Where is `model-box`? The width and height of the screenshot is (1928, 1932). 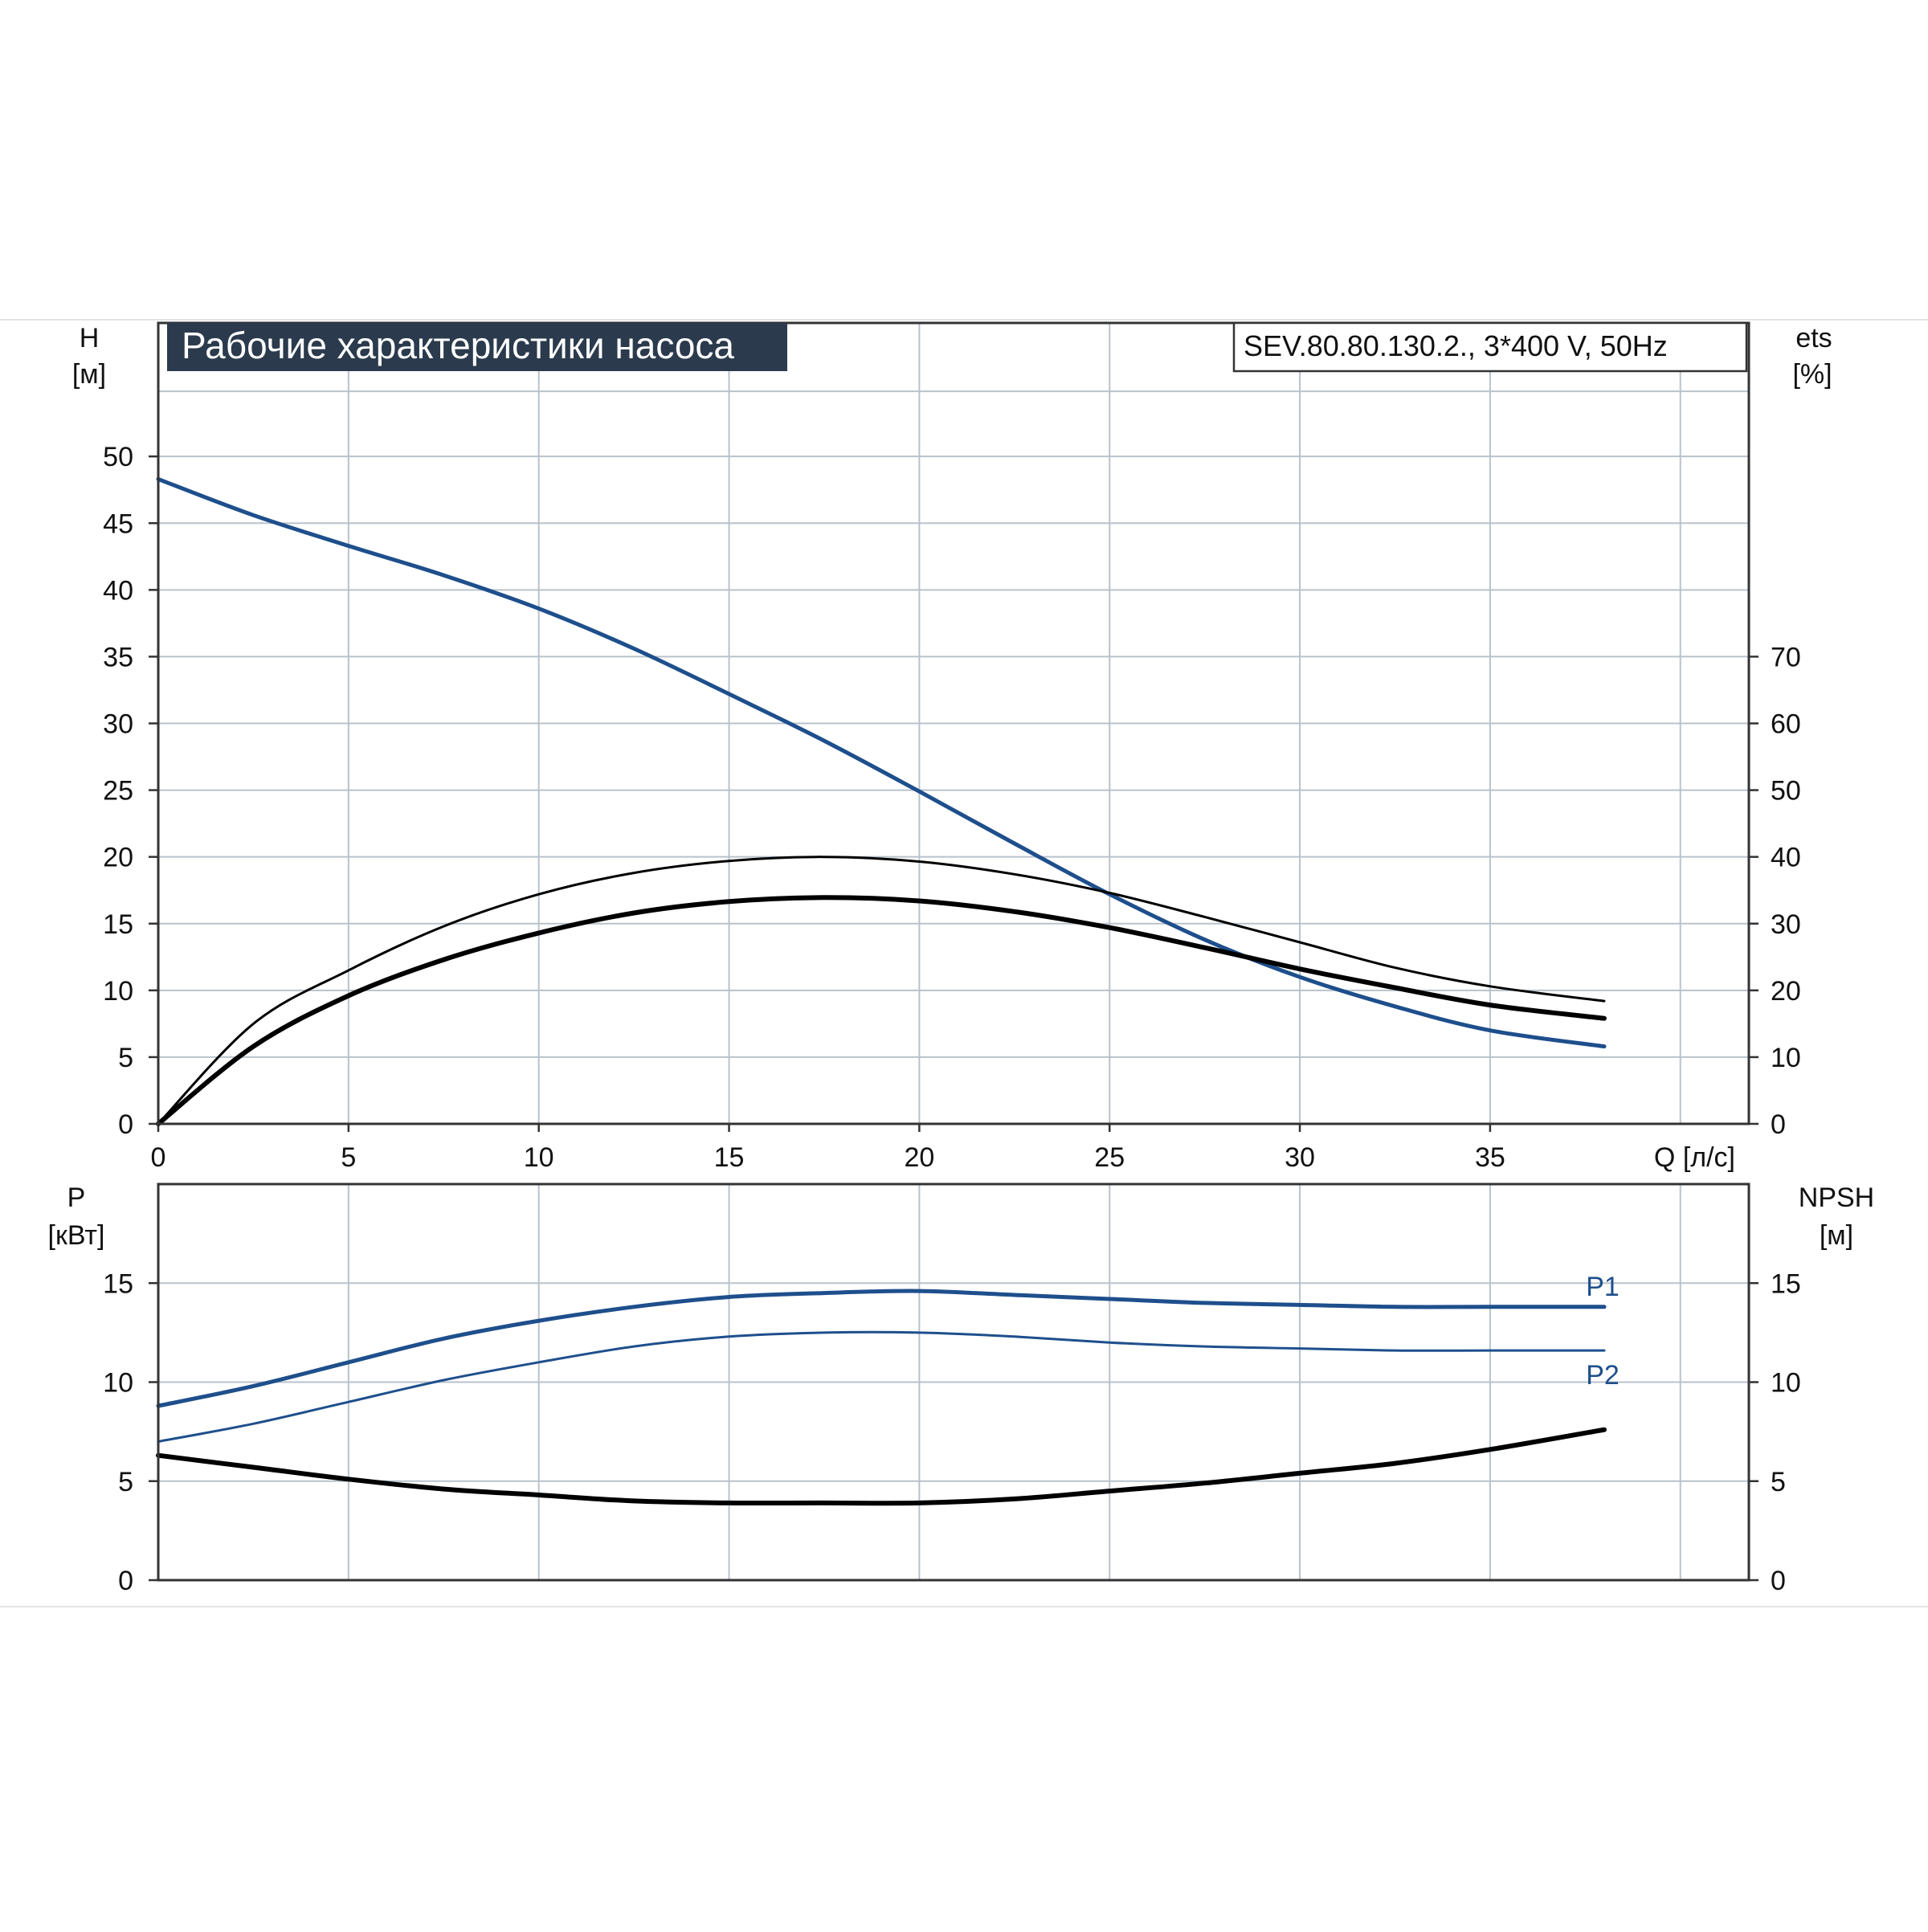
model-box is located at coordinates (1490, 347).